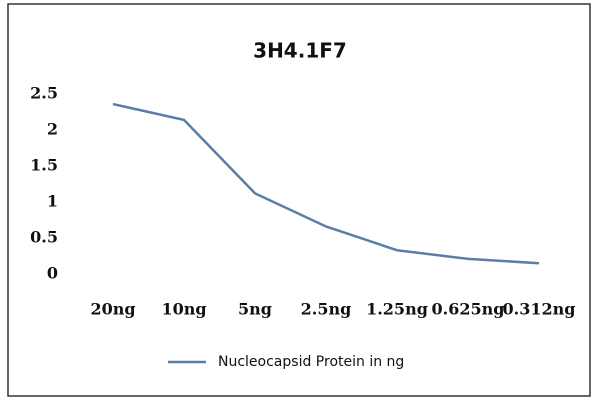  Describe the element at coordinates (468, 309) in the screenshot. I see `x-tick-label: 0.625ng` at that location.